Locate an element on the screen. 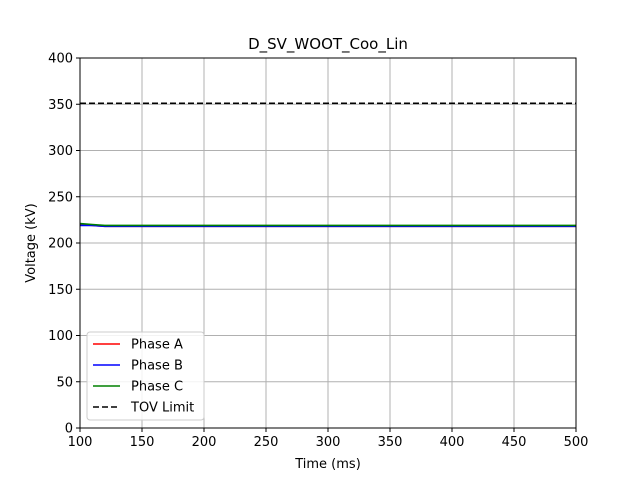  y-axis-ticks: 0 50 100 150 200 250 300 350 400 is located at coordinates (64, 244).